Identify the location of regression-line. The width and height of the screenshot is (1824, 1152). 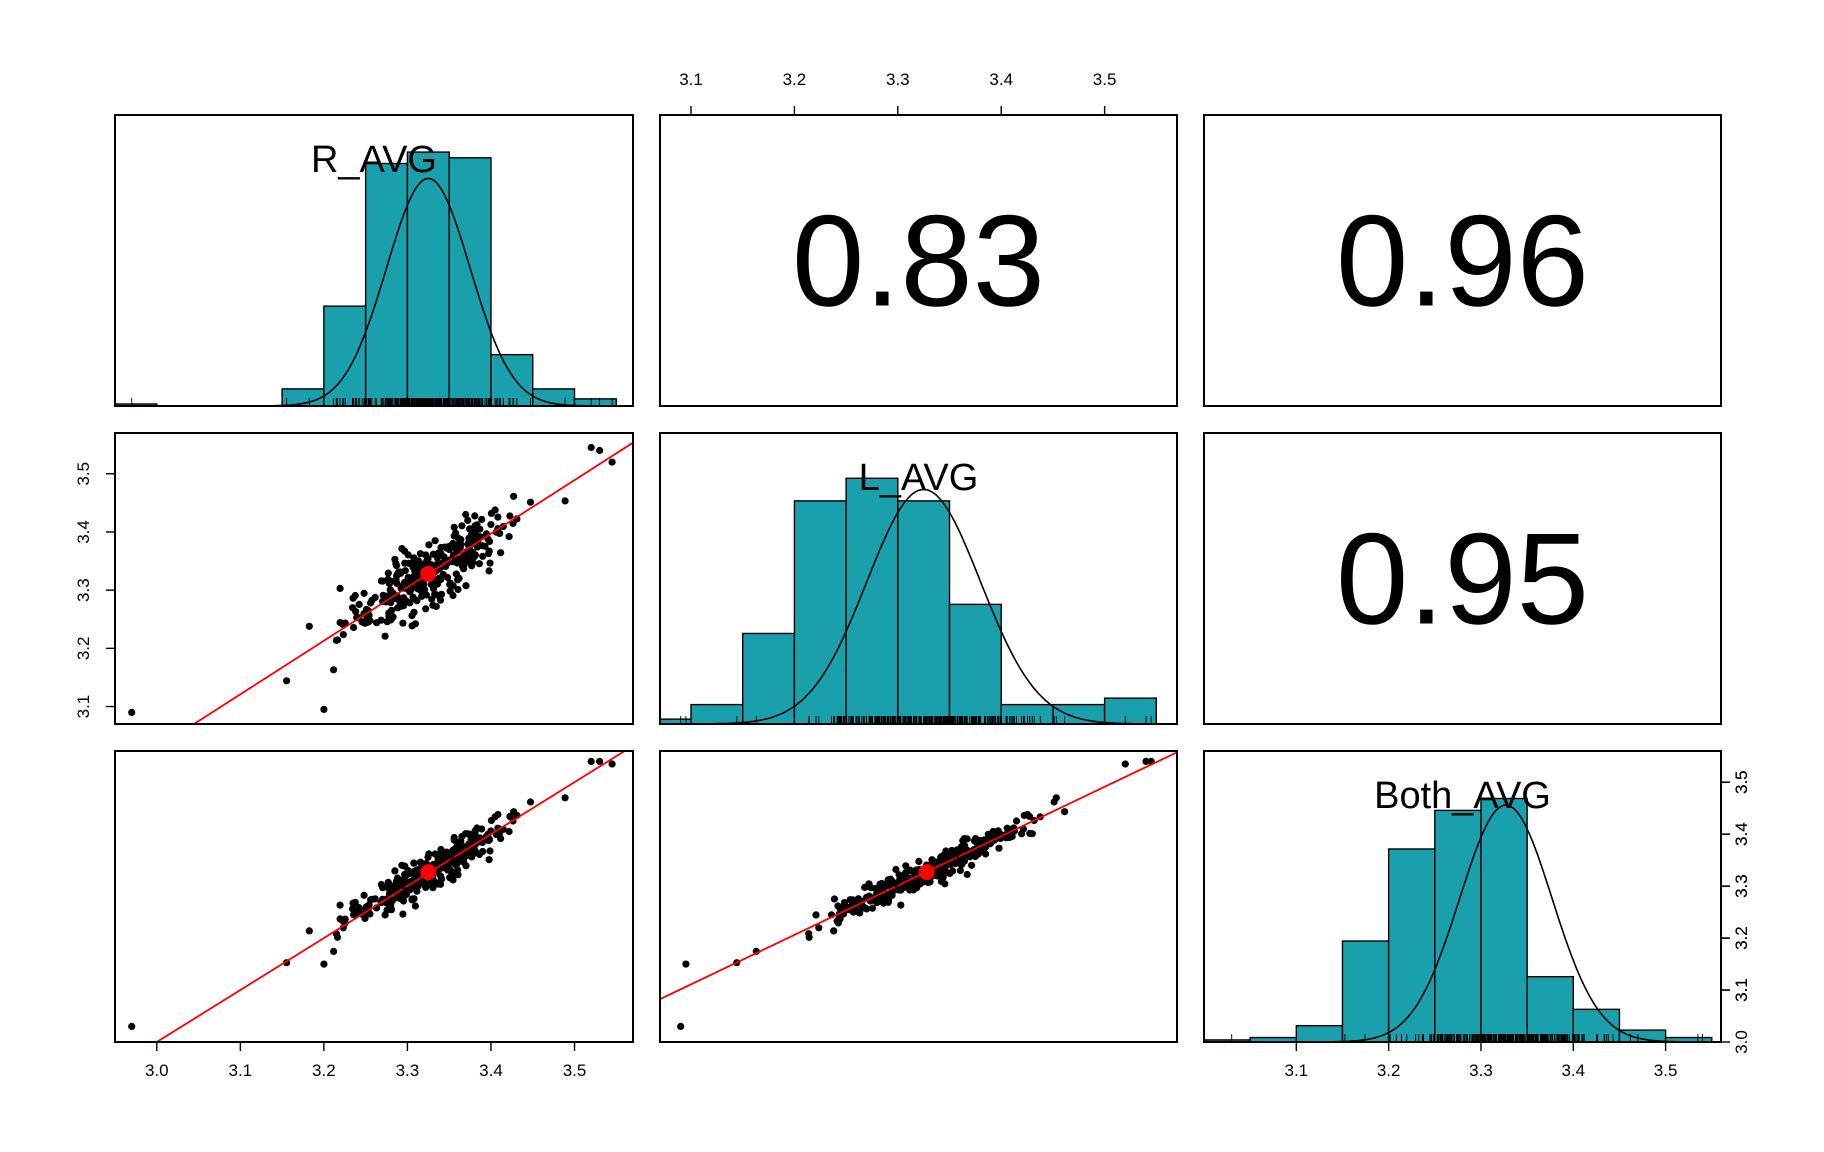
(391, 896).